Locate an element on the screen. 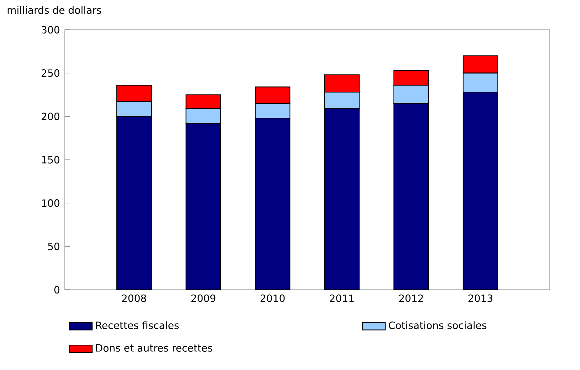  legend-label: Cotisations sociales is located at coordinates (438, 326).